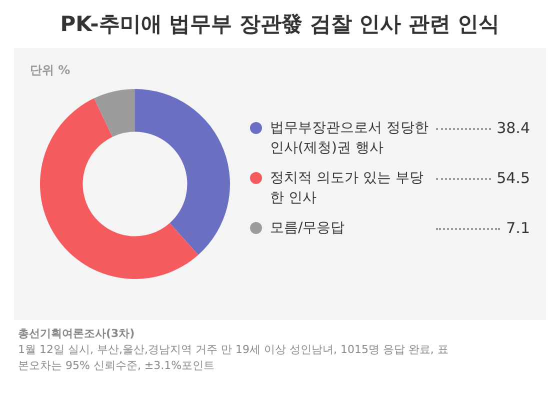 The width and height of the screenshot is (560, 394). Describe the element at coordinates (280, 24) in the screenshot. I see `chart-title: PK-추미애 법무부 장관發 검찰 인사 관련 인식` at that location.